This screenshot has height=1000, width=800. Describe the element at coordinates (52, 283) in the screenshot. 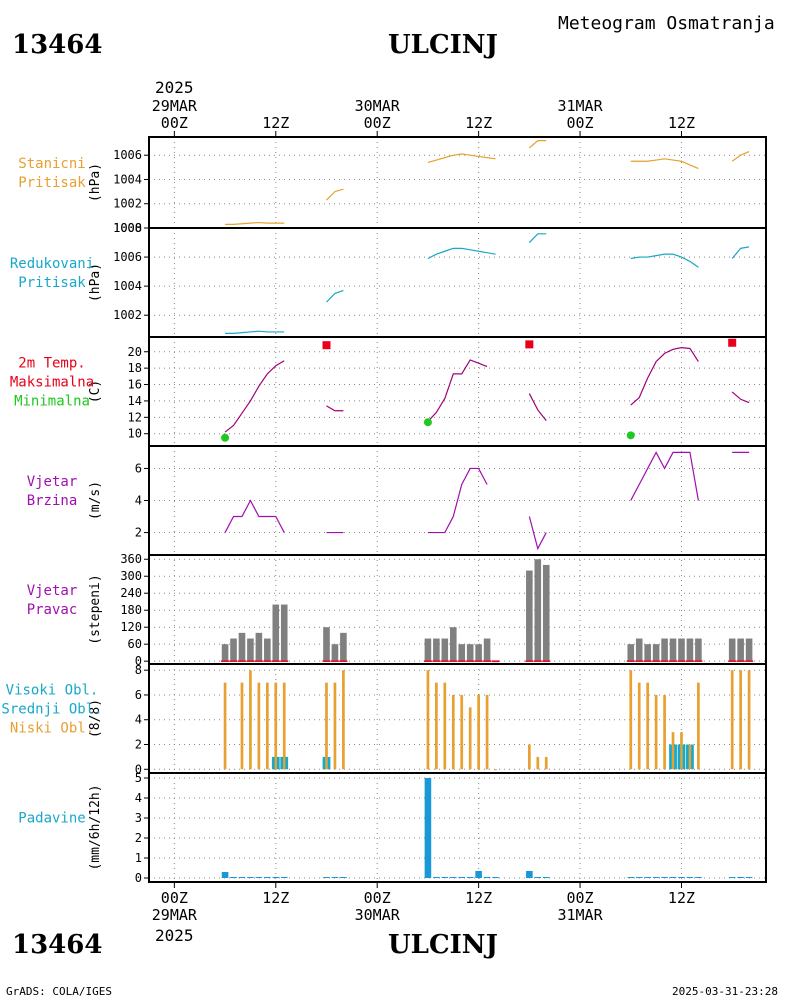

I see `panel-label: Pritisak` at that location.